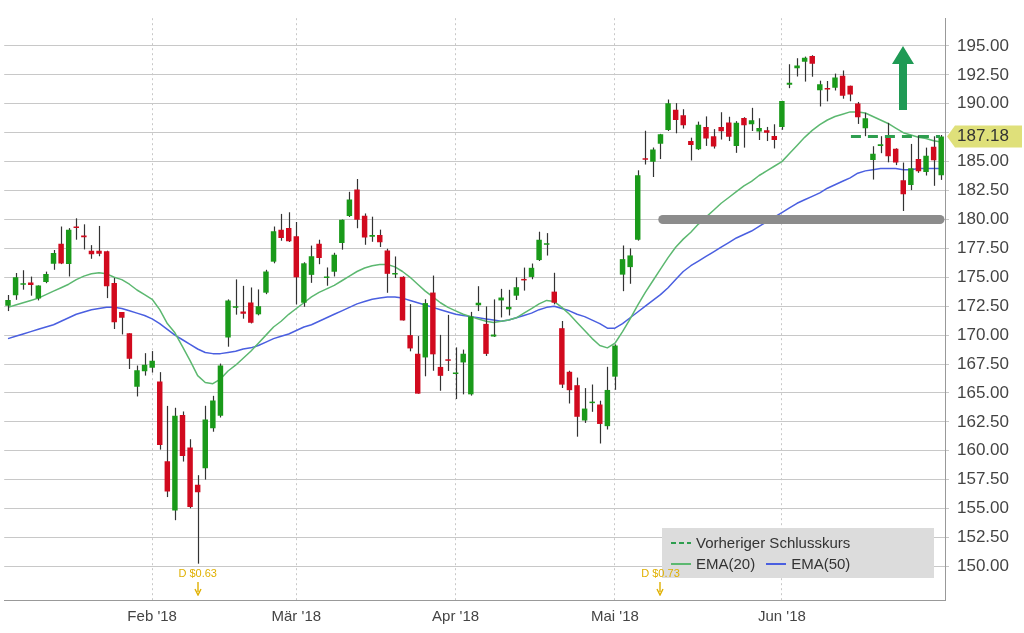  What do you see at coordinates (773, 542) in the screenshot?
I see `legend-label: Vorheriger Schlusskurs` at bounding box center [773, 542].